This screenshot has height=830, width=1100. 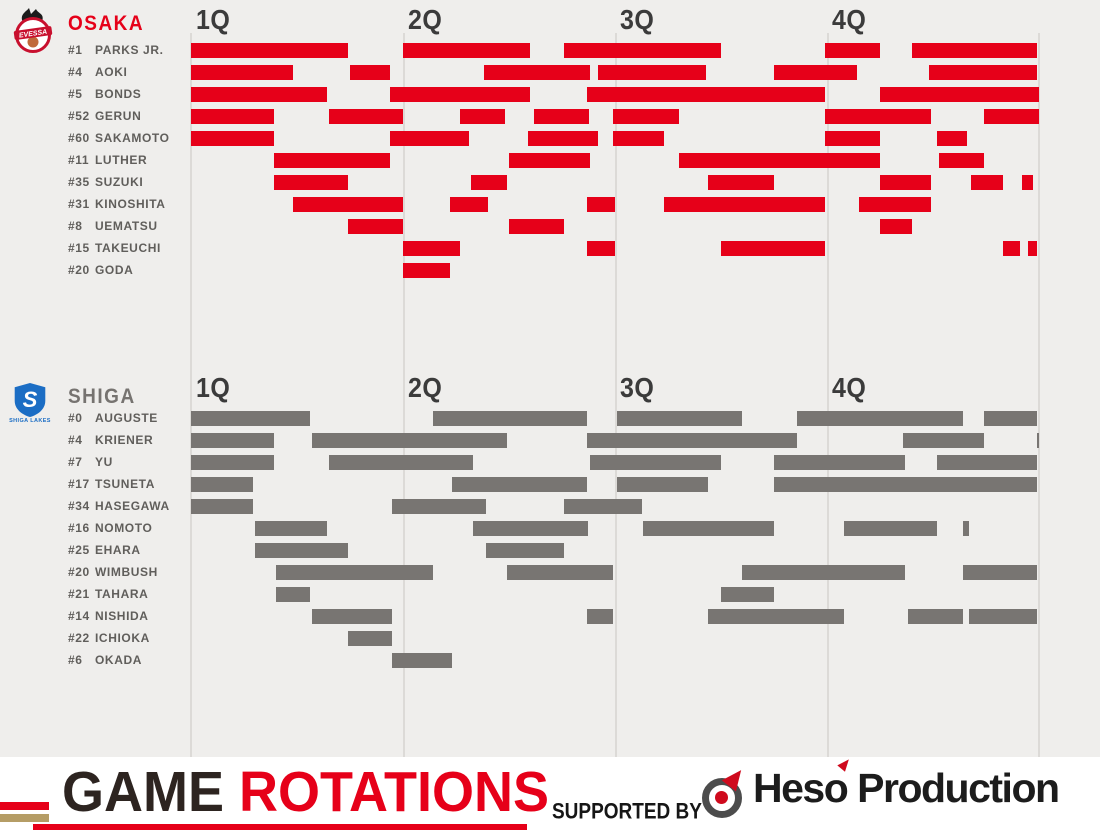 I want to click on player-number: #25, so click(x=79, y=550).